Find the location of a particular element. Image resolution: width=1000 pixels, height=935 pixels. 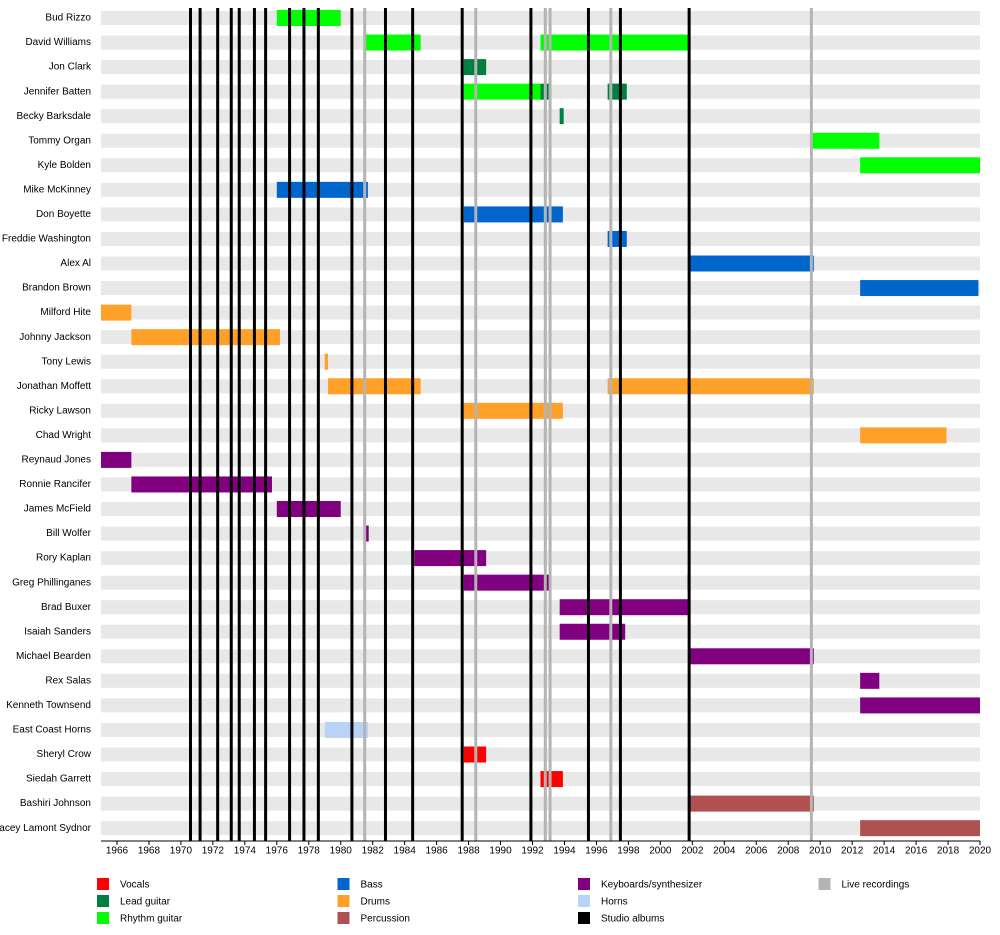

legend-label: Keyboards/synthesizer is located at coordinates (652, 885).